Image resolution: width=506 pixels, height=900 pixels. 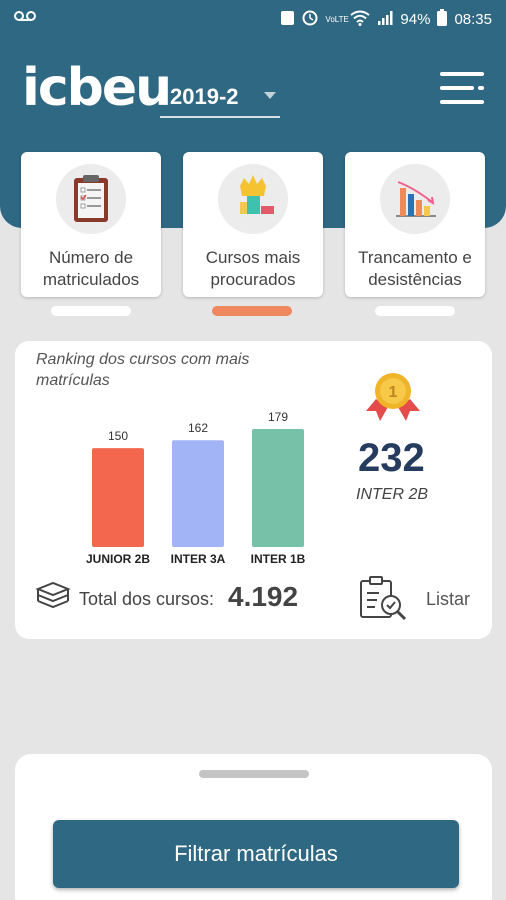 What do you see at coordinates (473, 19) in the screenshot?
I see `clock-time: 08:35` at bounding box center [473, 19].